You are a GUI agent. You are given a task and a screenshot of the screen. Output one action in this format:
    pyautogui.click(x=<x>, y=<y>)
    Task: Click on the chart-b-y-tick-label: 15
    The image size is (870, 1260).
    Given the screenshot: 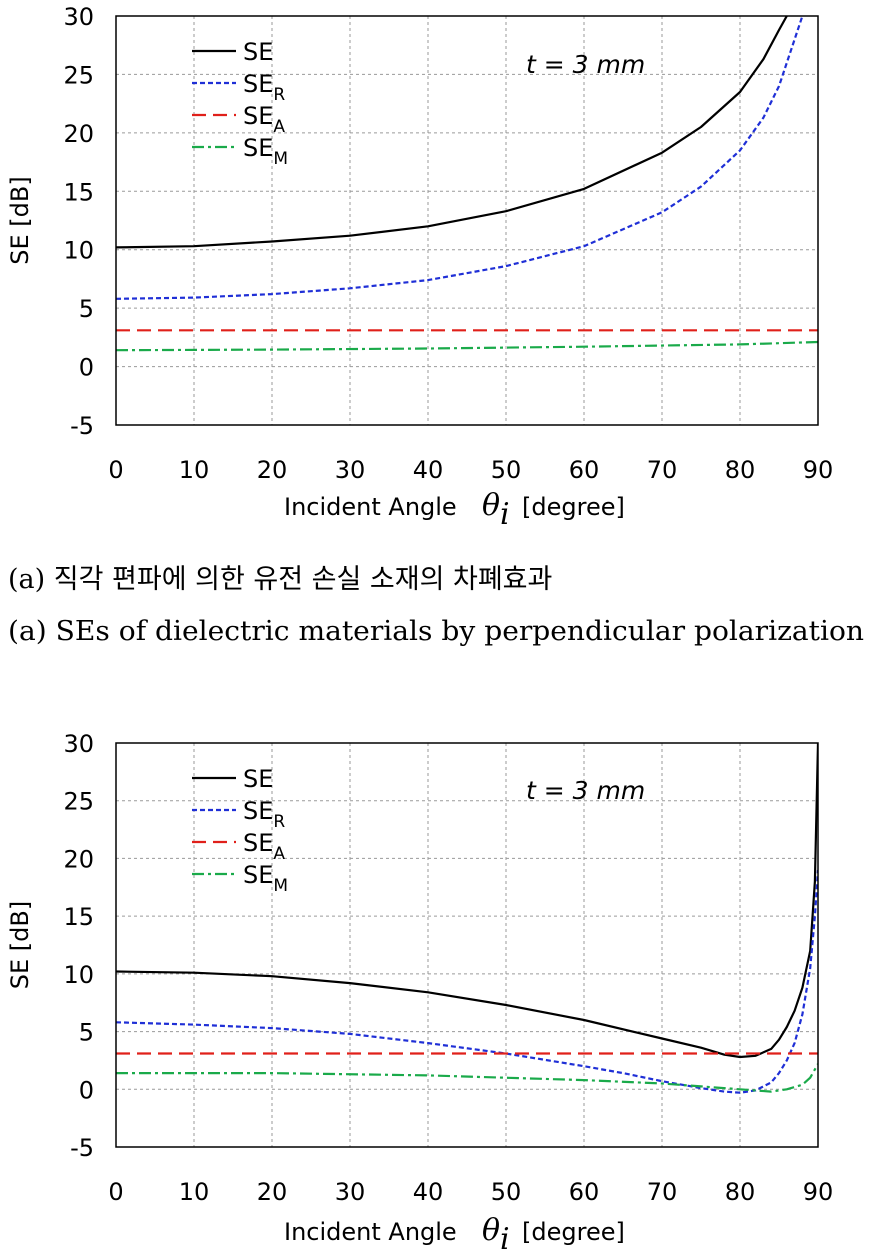 What is the action you would take?
    pyautogui.click(x=78, y=917)
    